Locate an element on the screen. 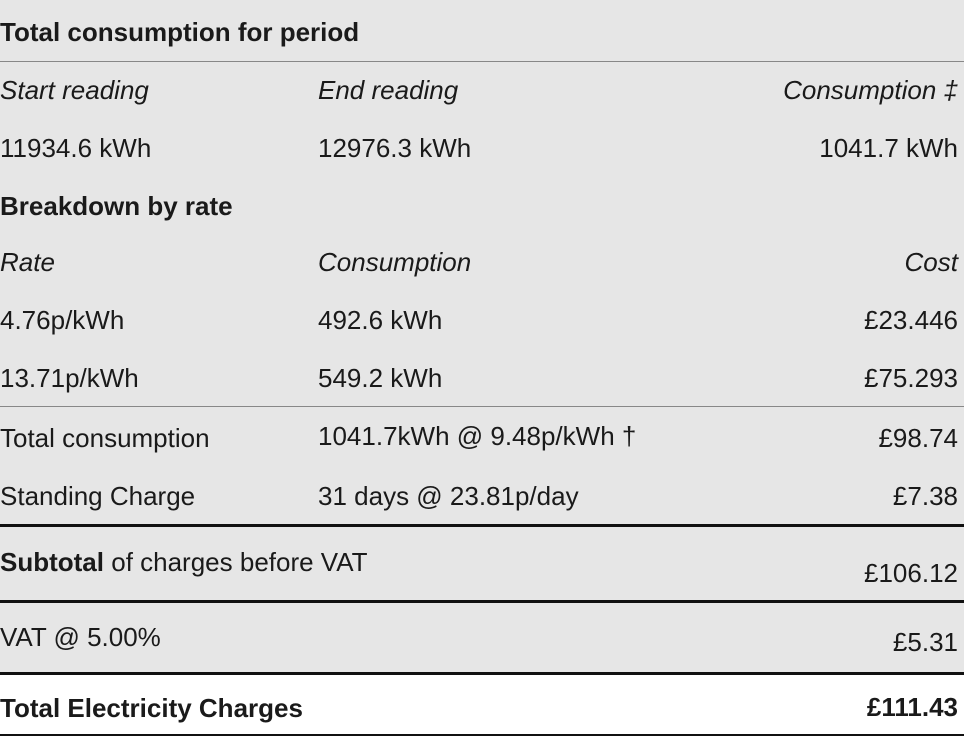 This screenshot has width=964, height=740. cell: 549.2 kWh is located at coordinates (380, 378).